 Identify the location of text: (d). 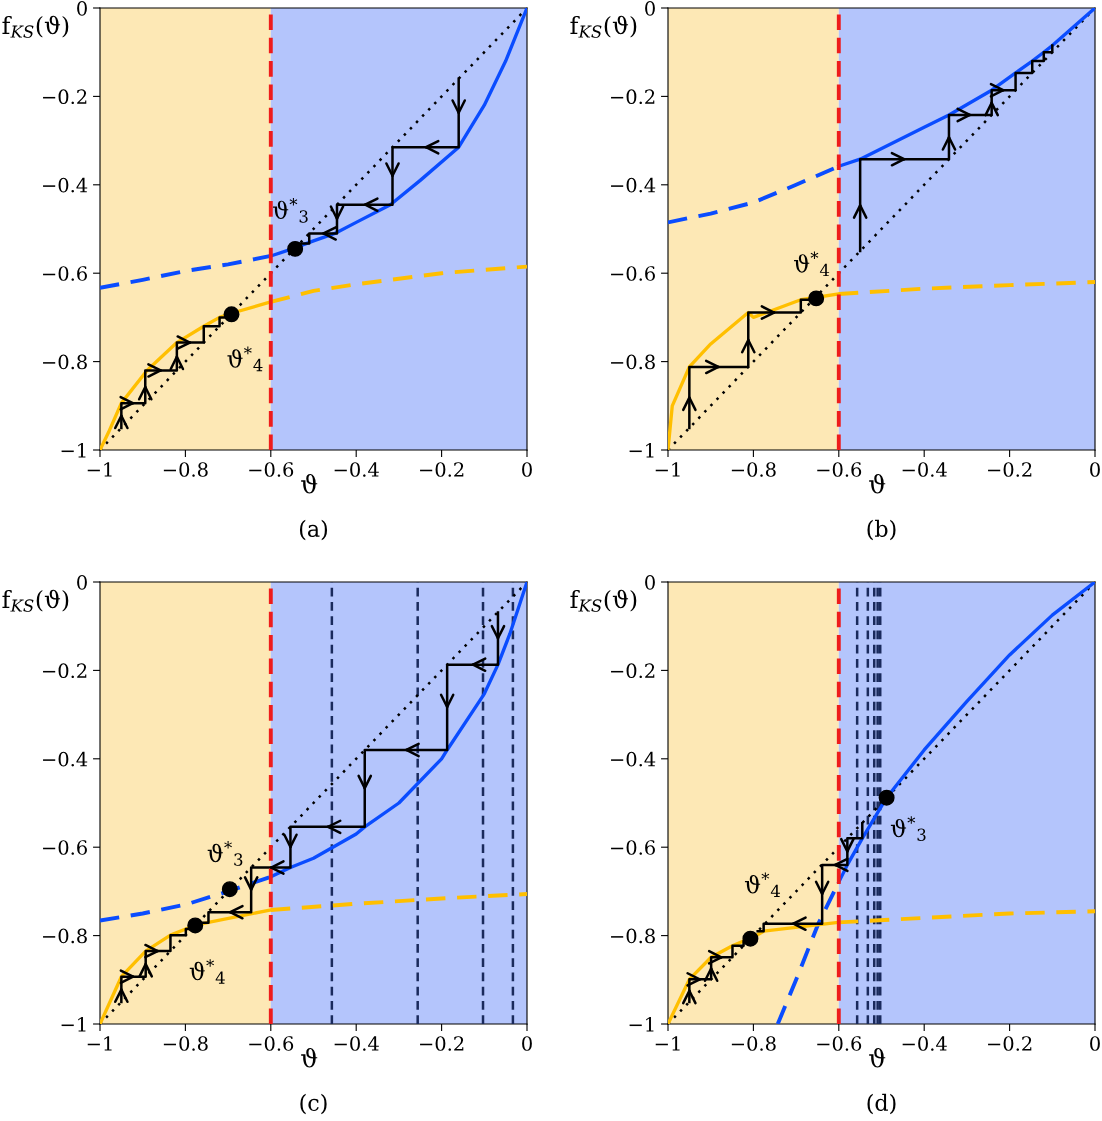
(881, 1104).